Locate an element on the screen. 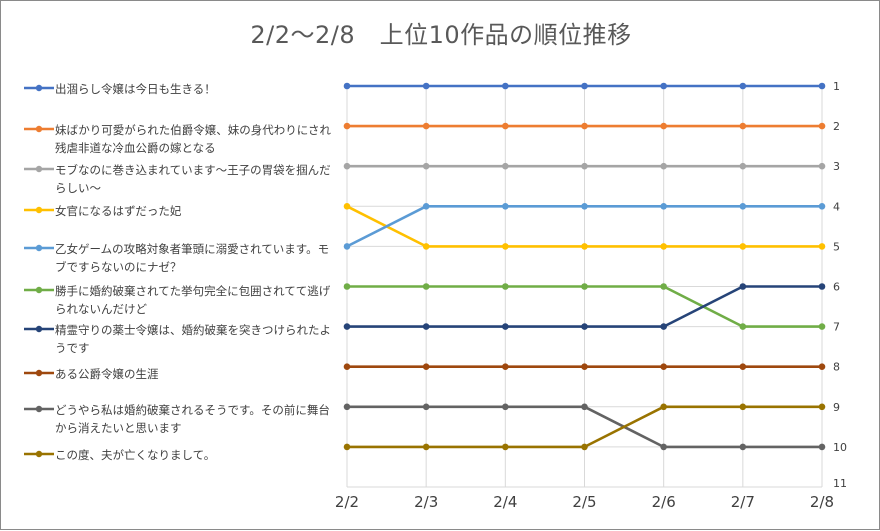  legend-label: 女官になるはずだった妃 is located at coordinates (118, 211).